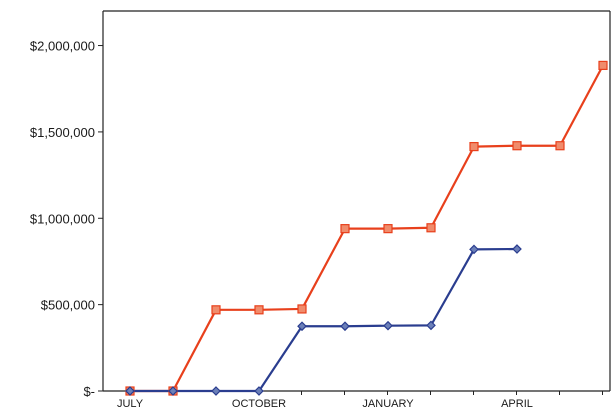  I want to click on x-axis: JULY OCTOBER JANUARY APRIL, so click(360, 400).